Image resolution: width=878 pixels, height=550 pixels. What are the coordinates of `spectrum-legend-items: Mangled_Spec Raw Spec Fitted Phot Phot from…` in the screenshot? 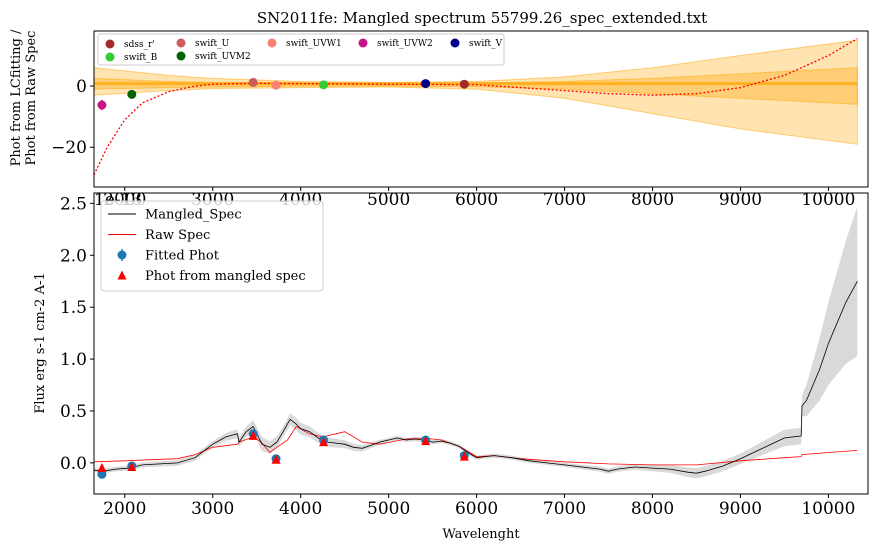 It's located at (207, 246).